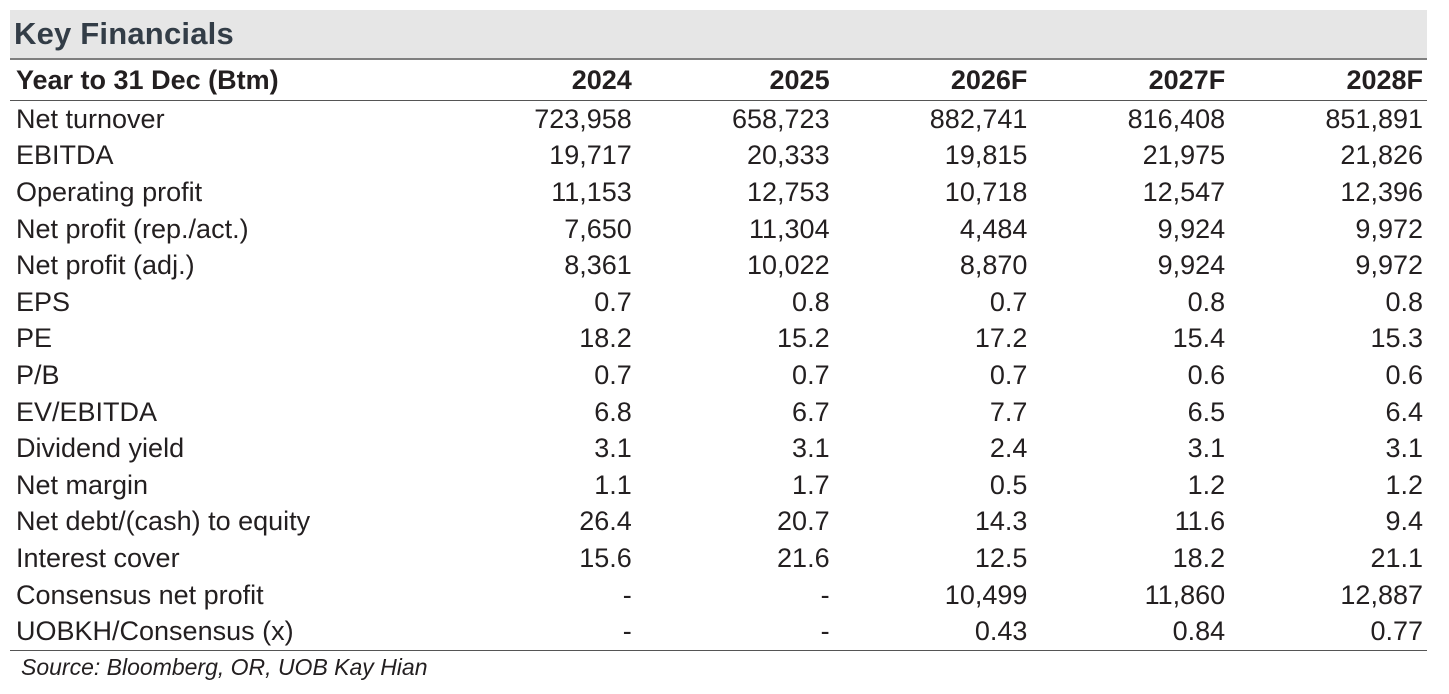  I want to click on row-value: 851,891, so click(1374, 118).